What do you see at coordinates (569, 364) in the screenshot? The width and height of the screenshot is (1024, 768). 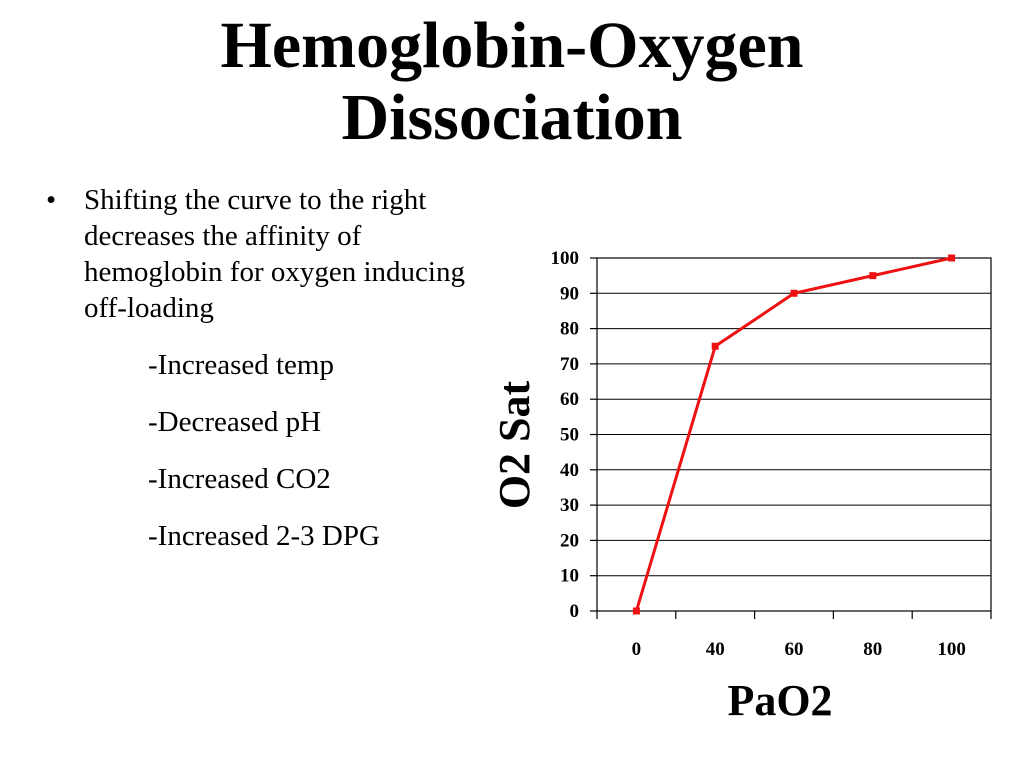 I see `y-tick-label-70: 70` at bounding box center [569, 364].